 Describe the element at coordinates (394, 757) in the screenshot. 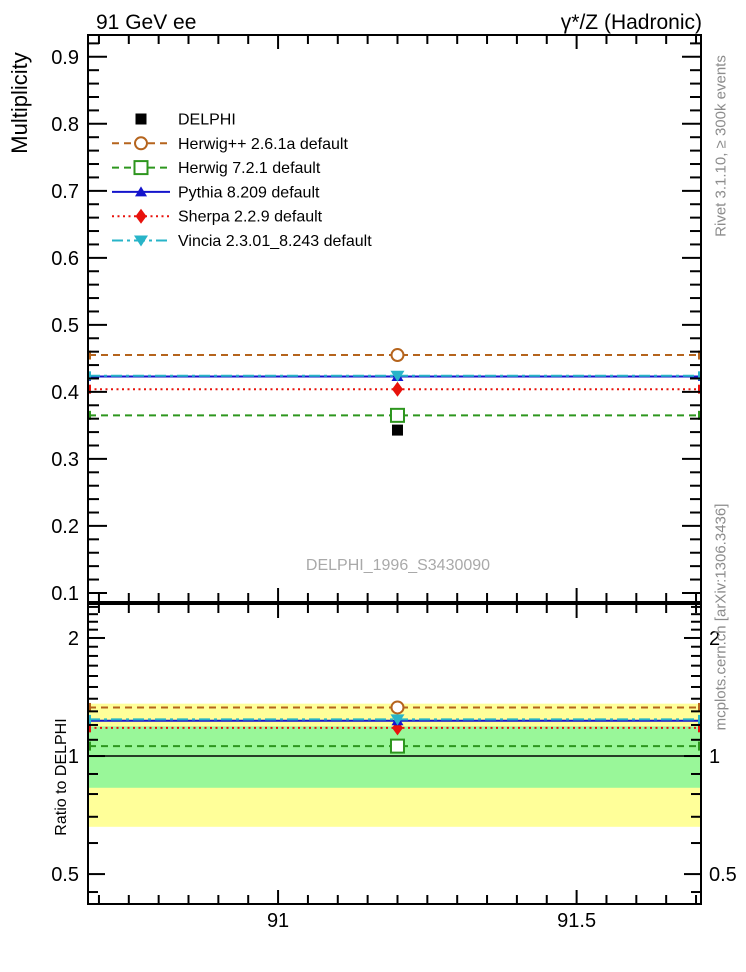

I see `uncertainty-band-inner` at that location.